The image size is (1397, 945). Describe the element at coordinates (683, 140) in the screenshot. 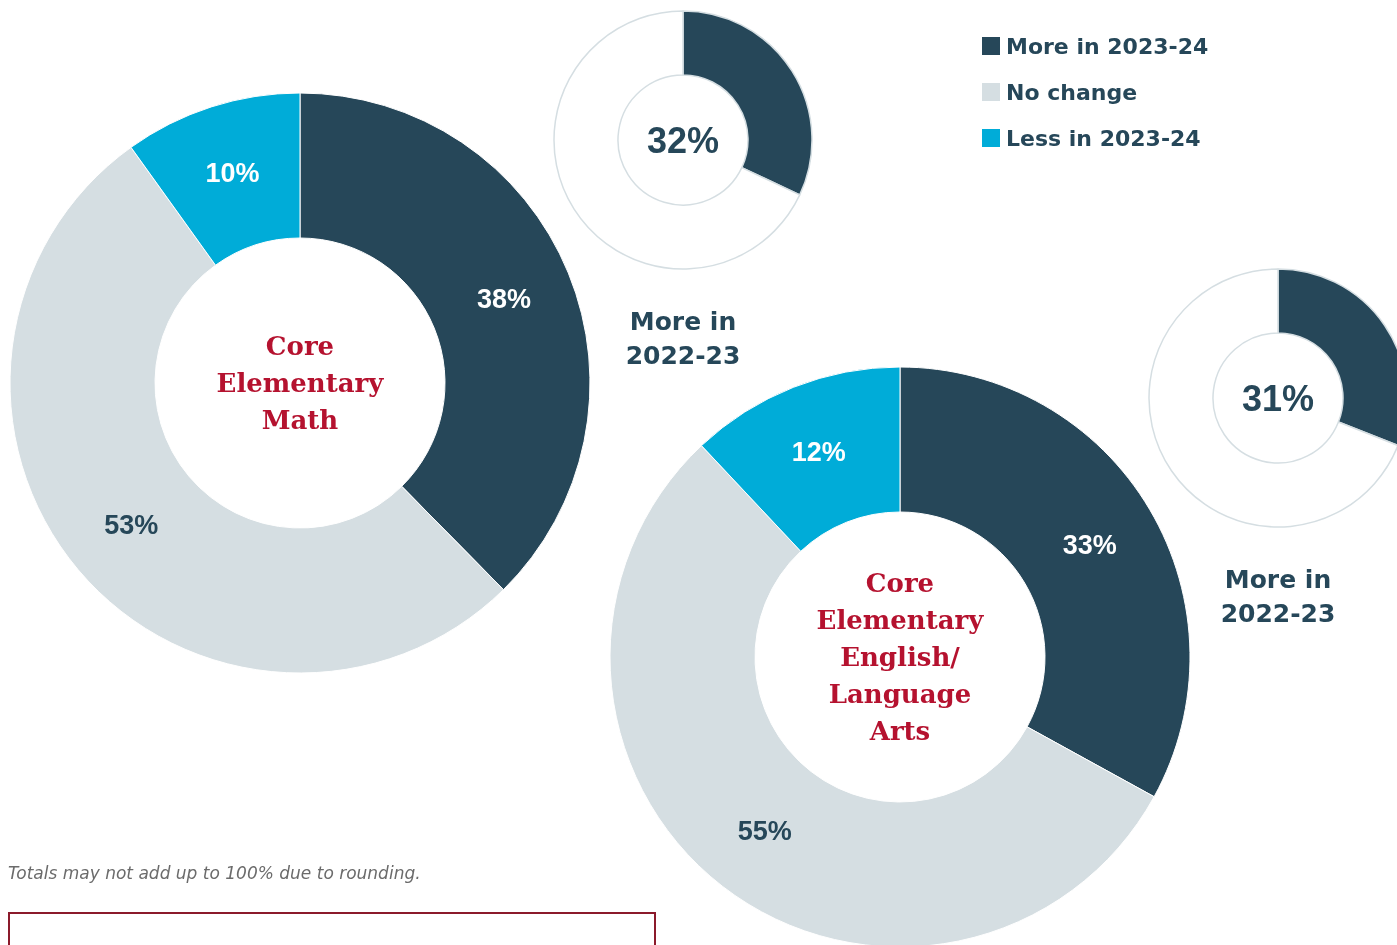

I see `data-label: 32%` at that location.